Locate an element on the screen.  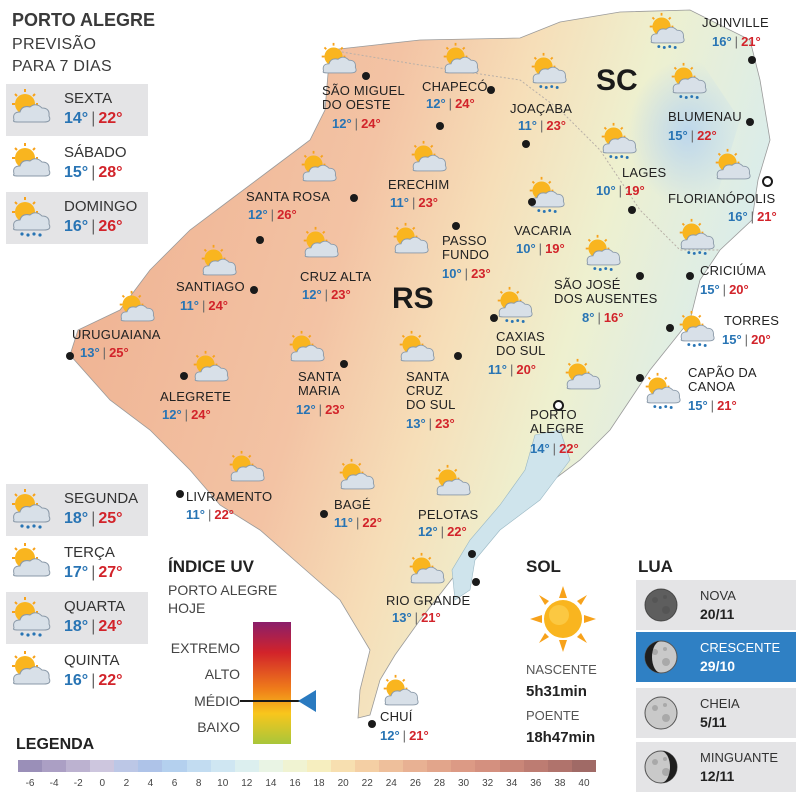
city-name: CRUZ ALTA is located at coordinates (336, 276).